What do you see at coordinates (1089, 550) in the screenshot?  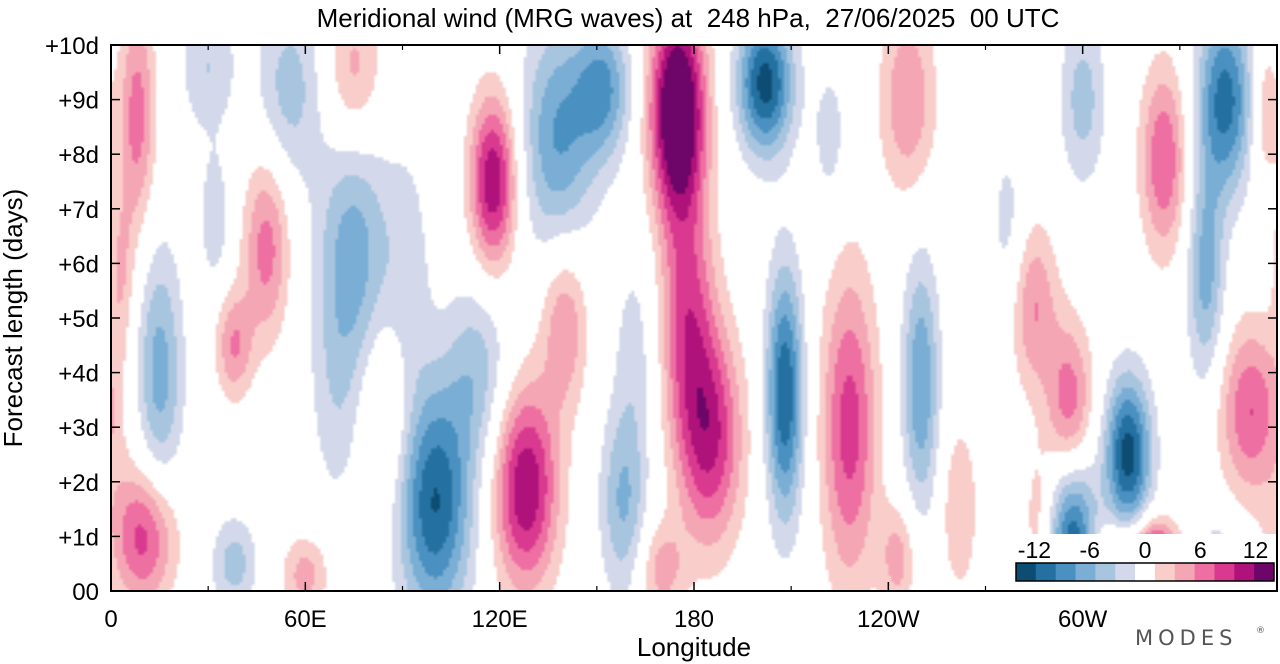 I see `colorbar-label: -6` at bounding box center [1089, 550].